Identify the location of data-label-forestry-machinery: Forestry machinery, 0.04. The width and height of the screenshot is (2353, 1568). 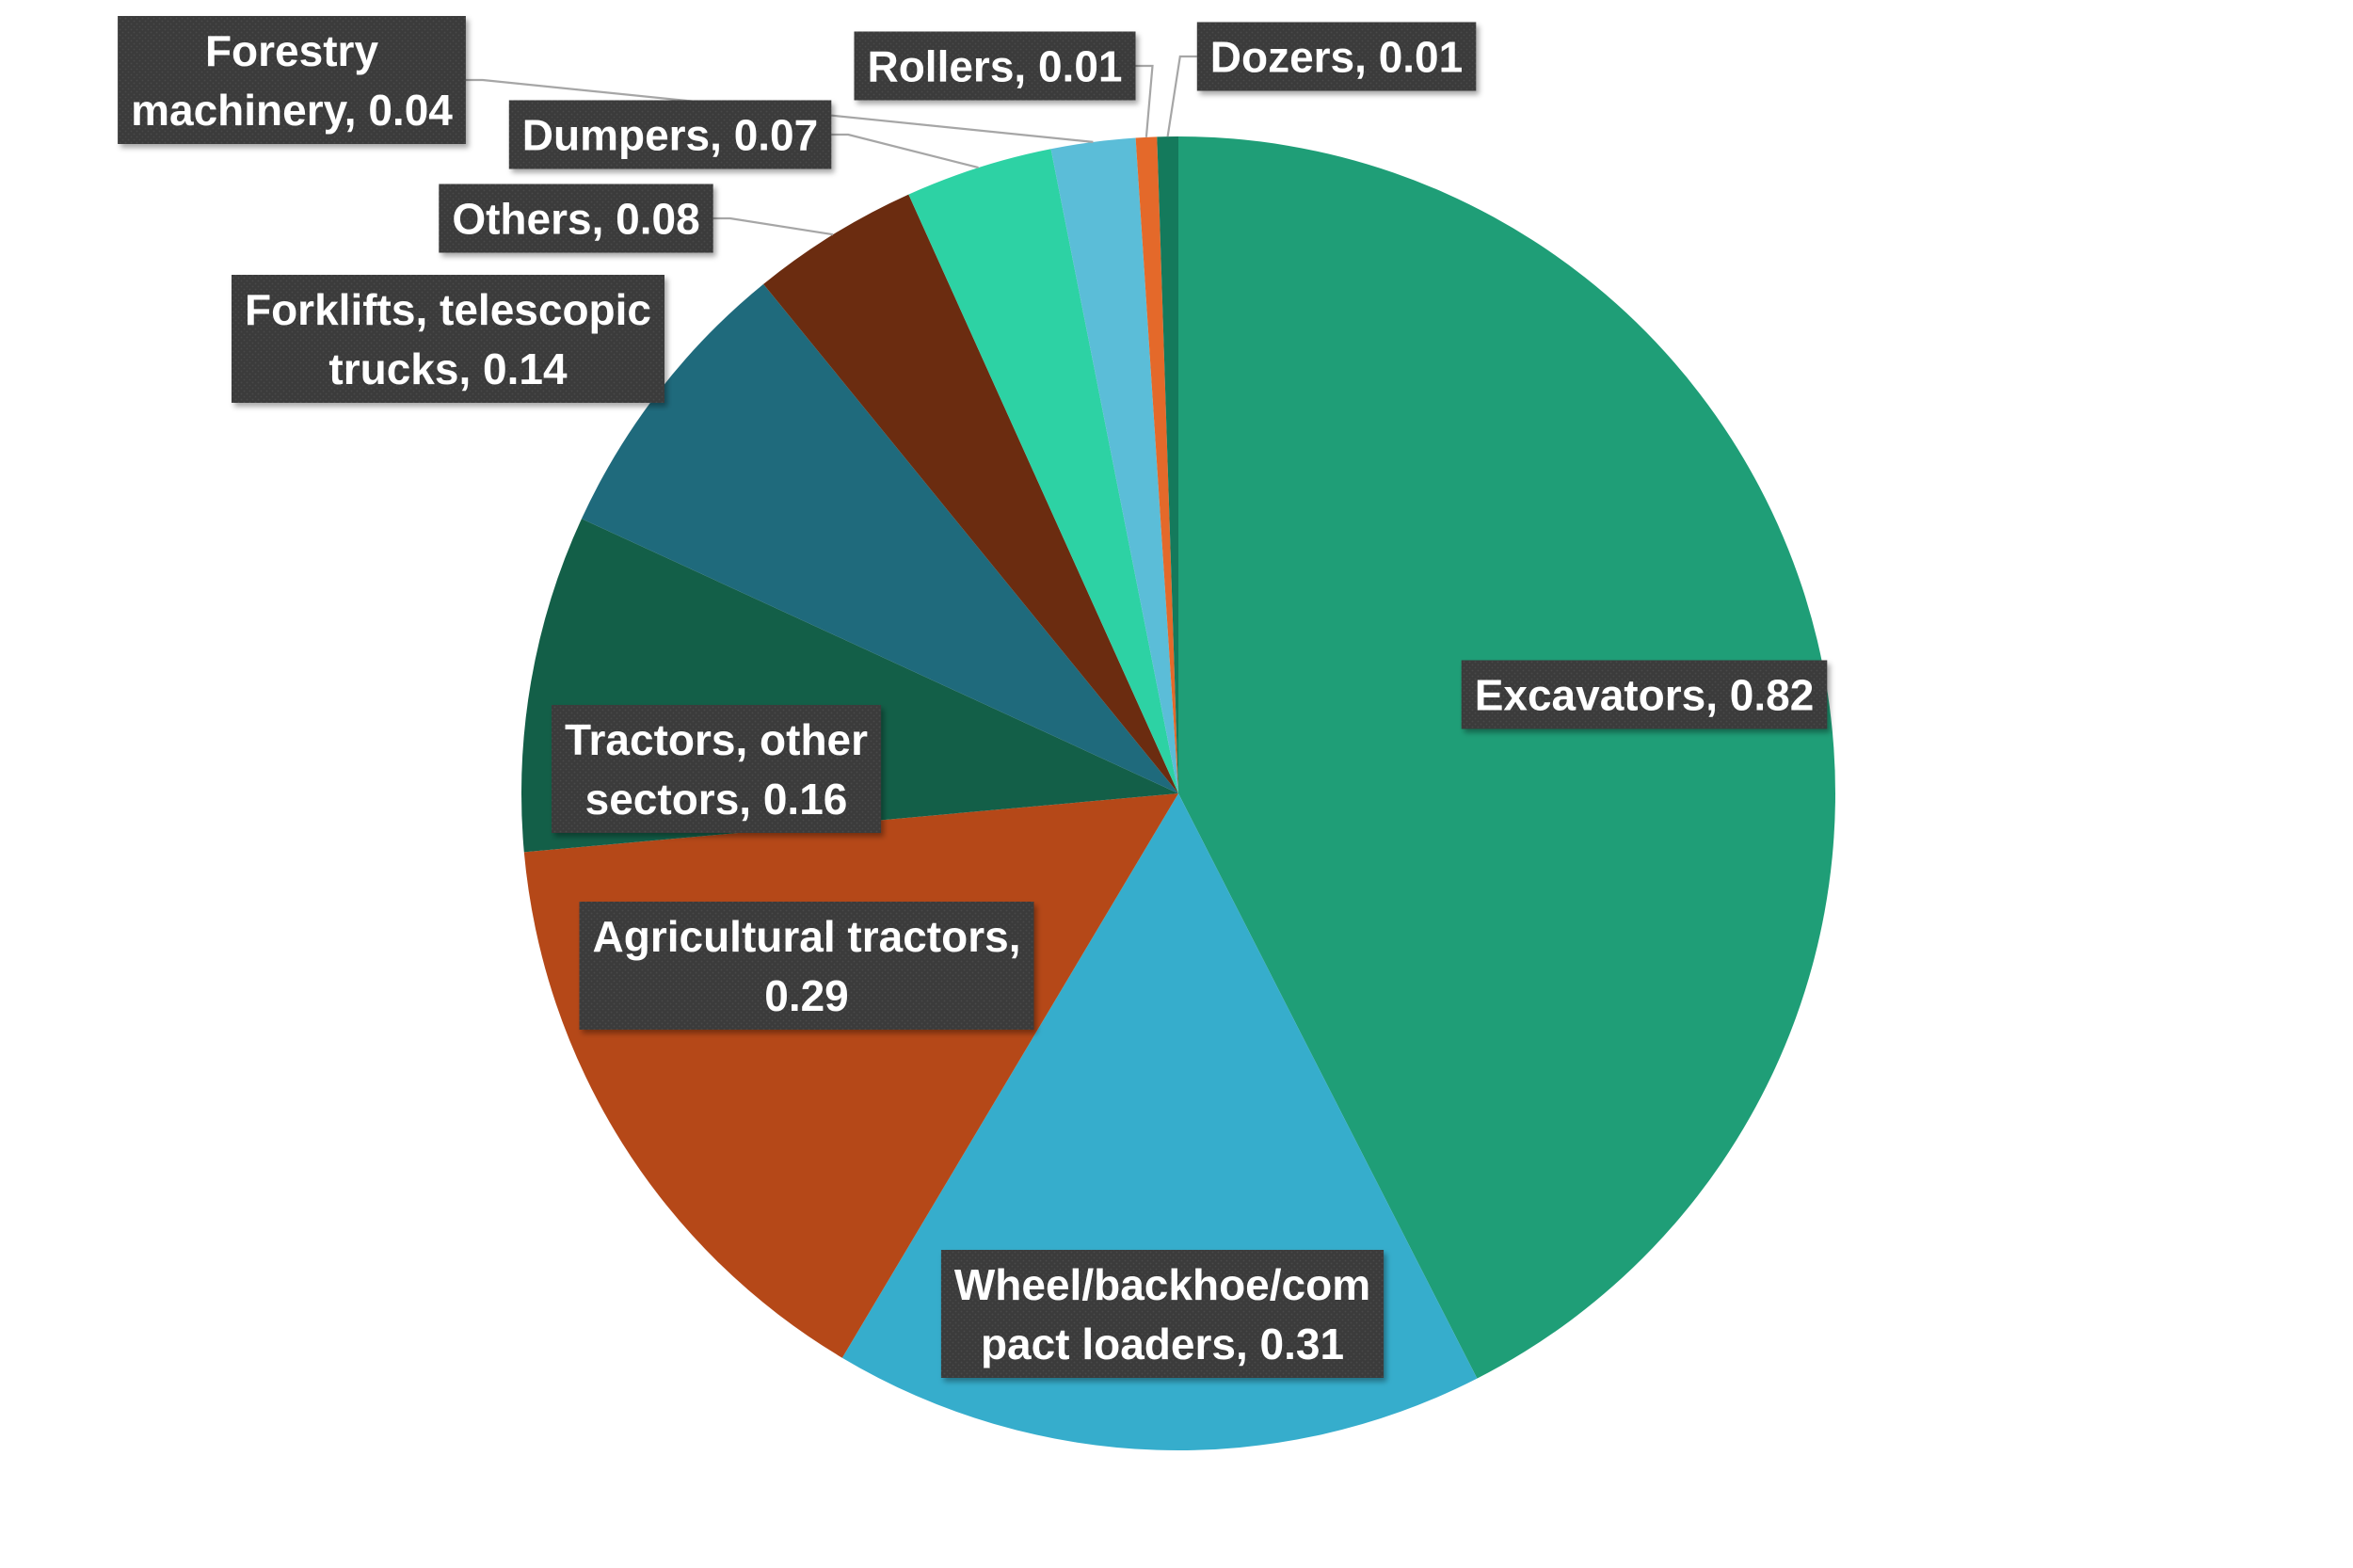
(292, 80).